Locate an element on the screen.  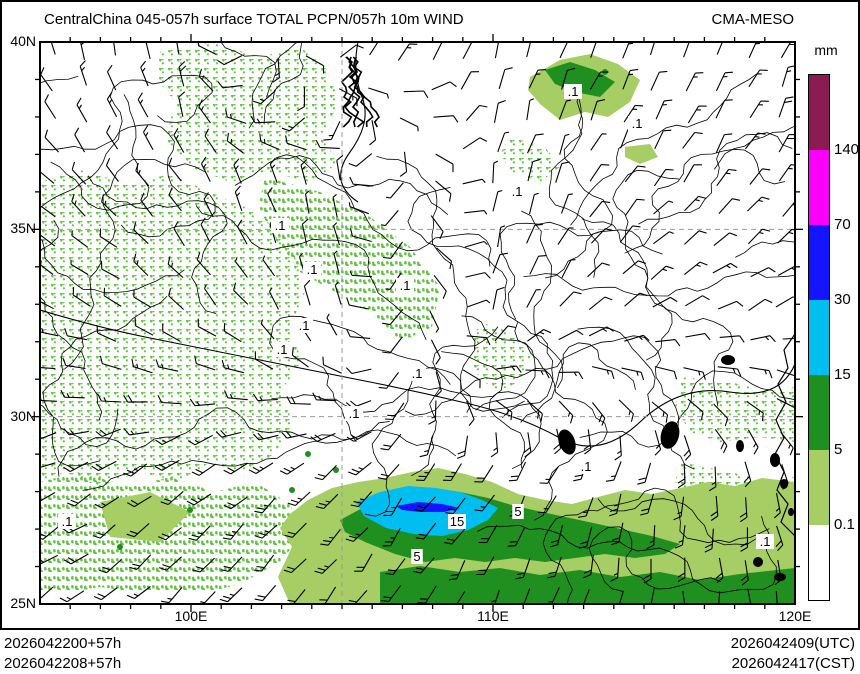
lon-tick-label: 110E is located at coordinates (493, 616).